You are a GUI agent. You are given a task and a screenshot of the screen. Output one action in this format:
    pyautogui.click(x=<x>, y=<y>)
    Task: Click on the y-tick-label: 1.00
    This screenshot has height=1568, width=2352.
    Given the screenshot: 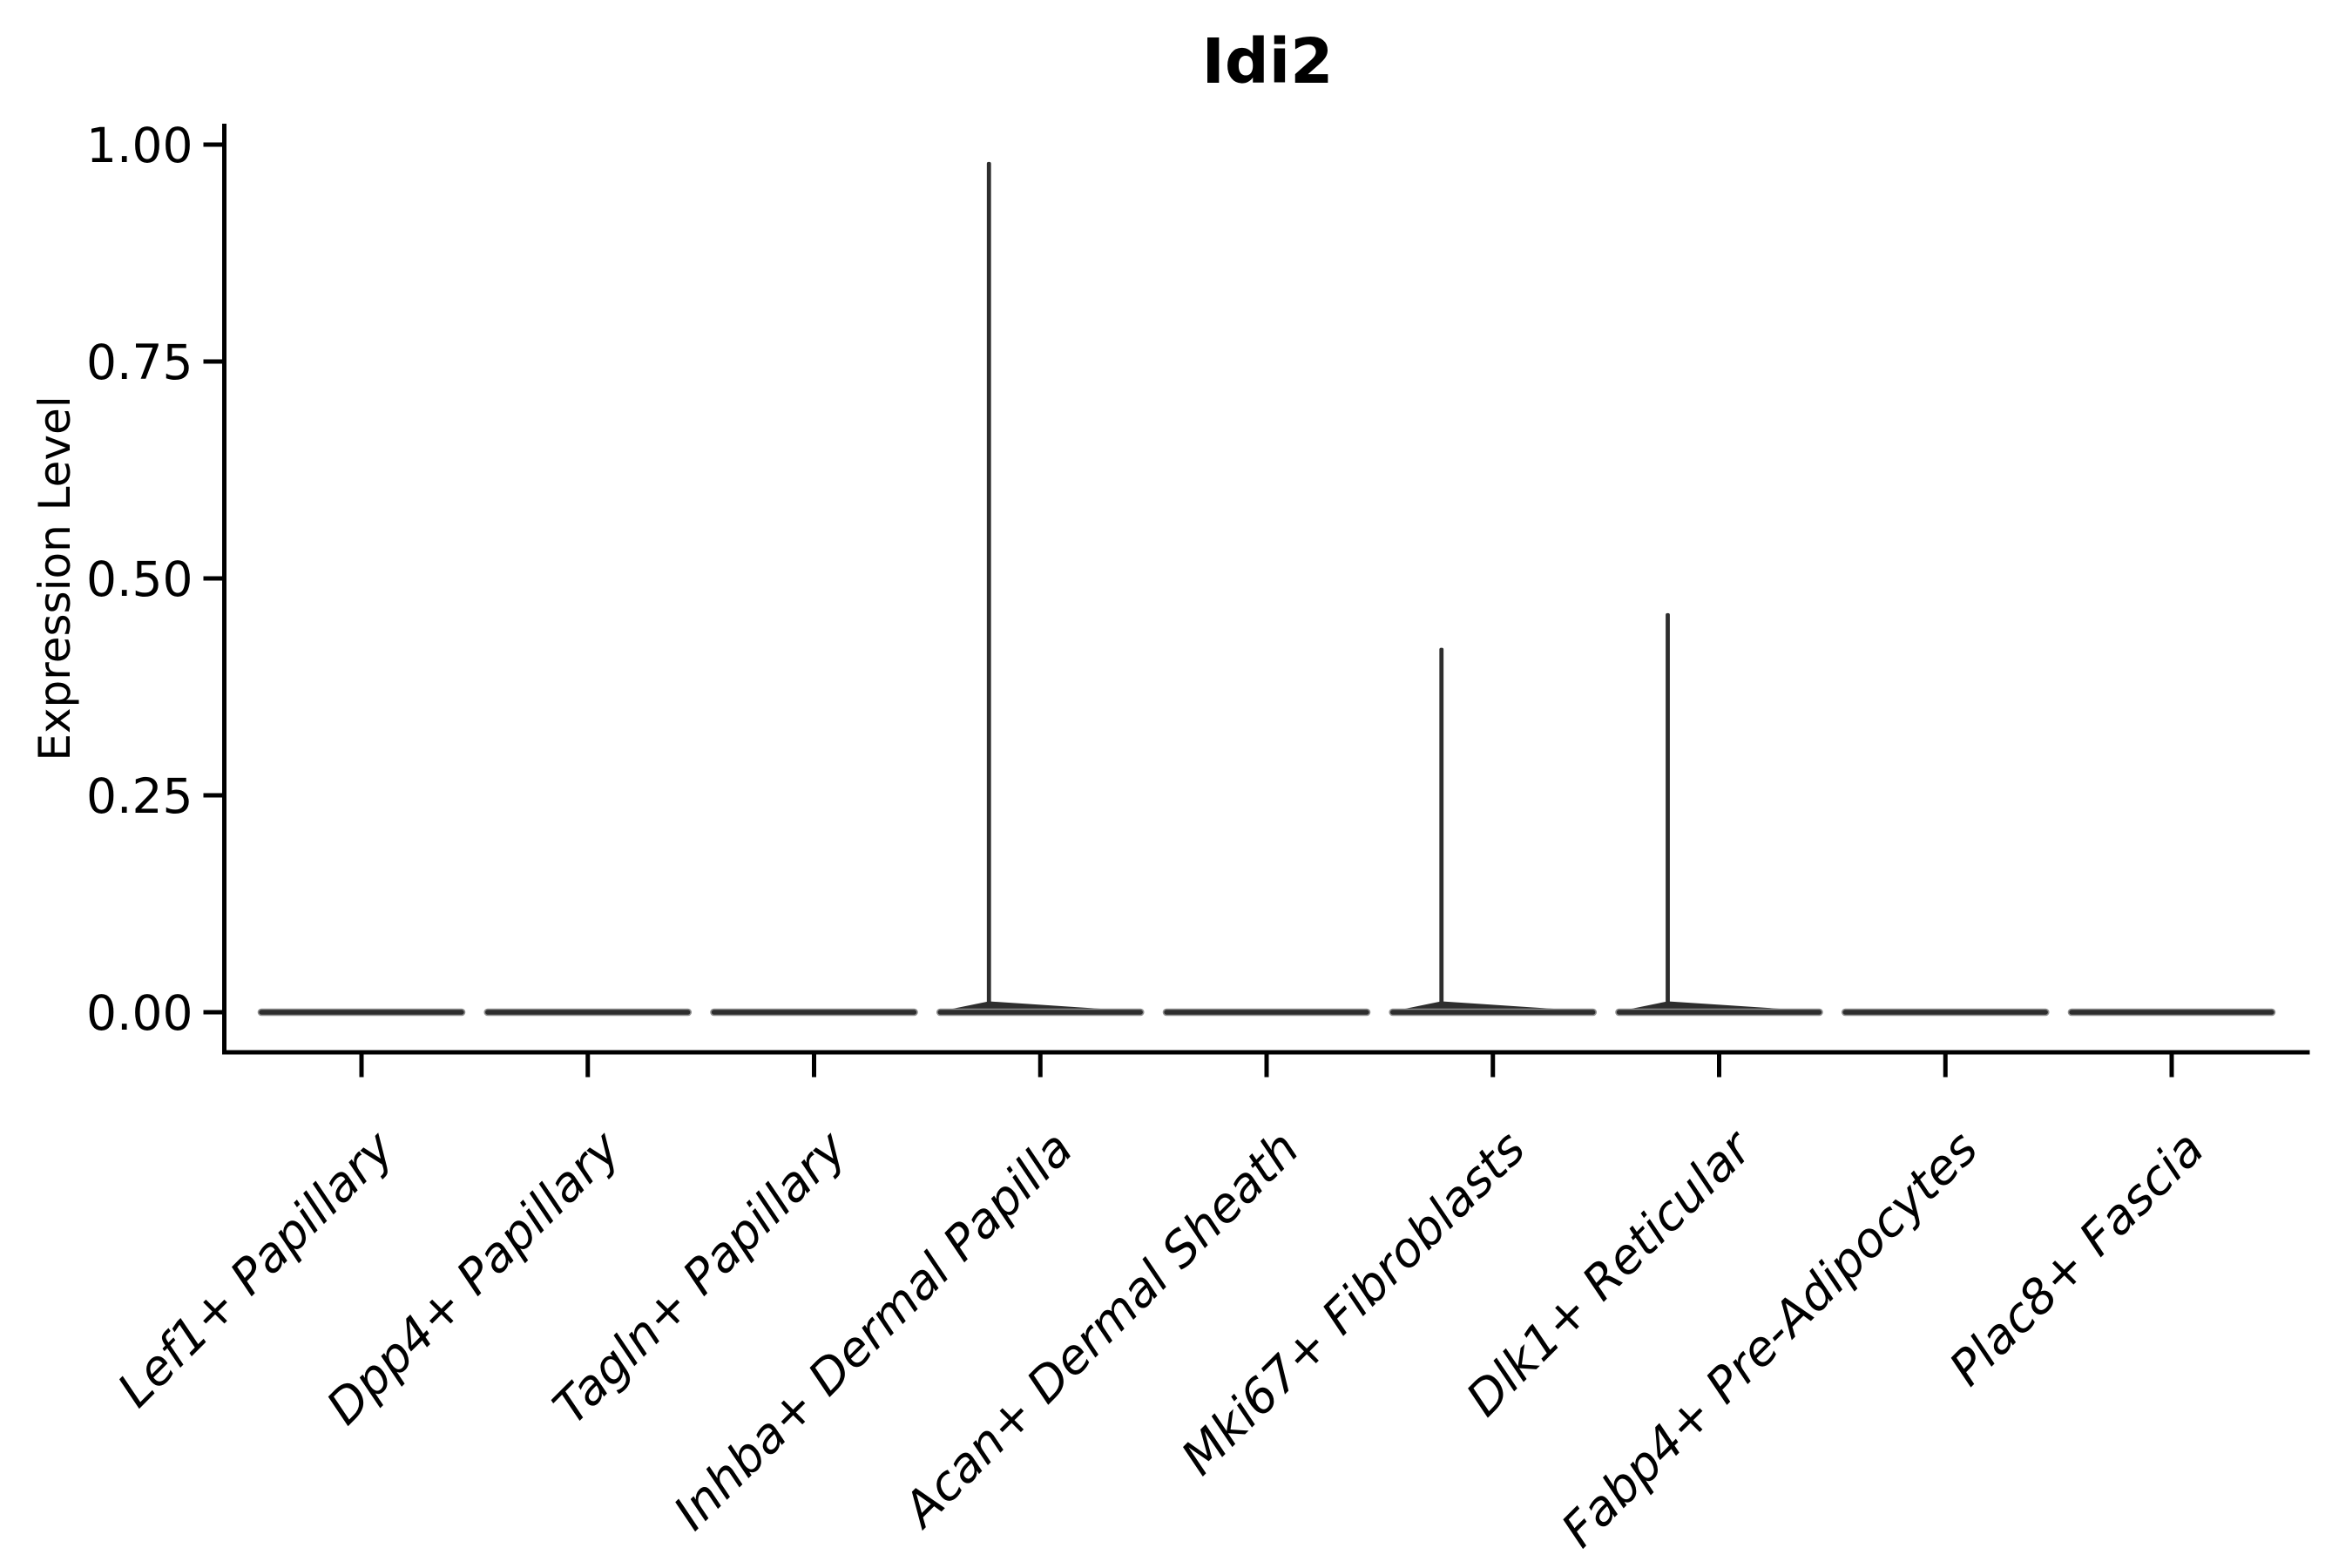 What is the action you would take?
    pyautogui.click(x=139, y=145)
    